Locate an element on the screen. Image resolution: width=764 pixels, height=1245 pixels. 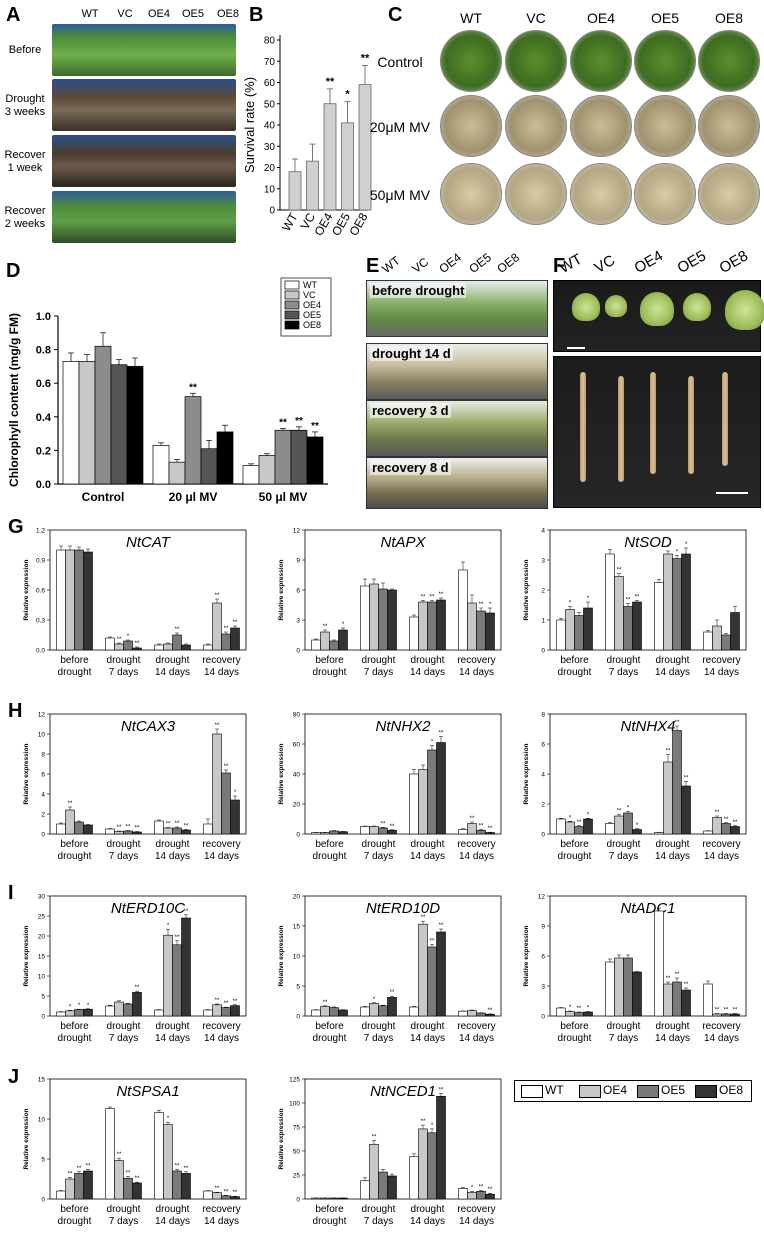
plot-frame is located at coordinates (403, 1139).